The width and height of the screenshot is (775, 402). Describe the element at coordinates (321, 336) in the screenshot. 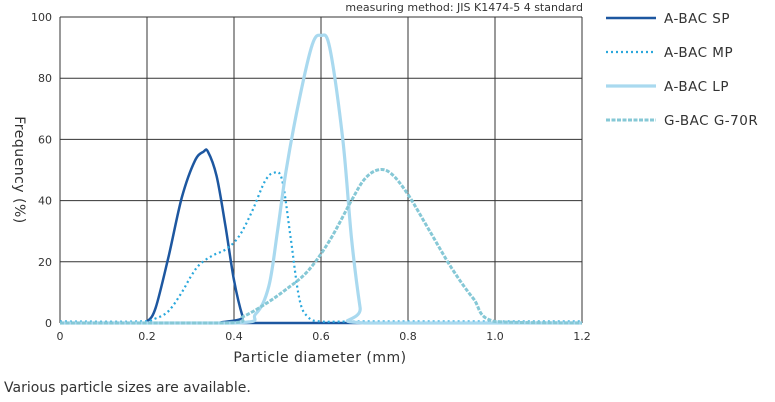

I see `x-tick-label: 0.6` at that location.